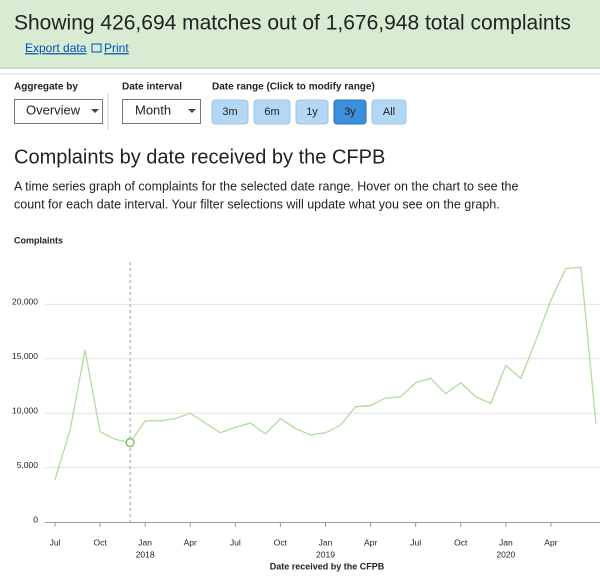  Describe the element at coordinates (28, 465) in the screenshot. I see `y-tick-label: 5,000` at that location.